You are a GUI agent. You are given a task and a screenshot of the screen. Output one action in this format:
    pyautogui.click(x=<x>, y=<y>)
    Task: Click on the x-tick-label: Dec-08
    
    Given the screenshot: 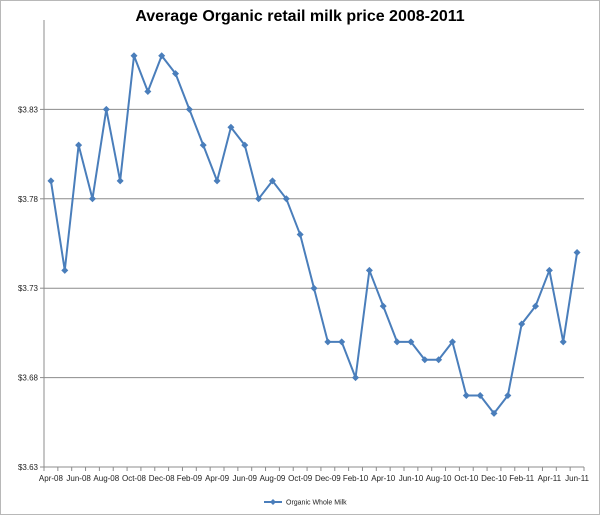 What is the action you would take?
    pyautogui.click(x=162, y=478)
    